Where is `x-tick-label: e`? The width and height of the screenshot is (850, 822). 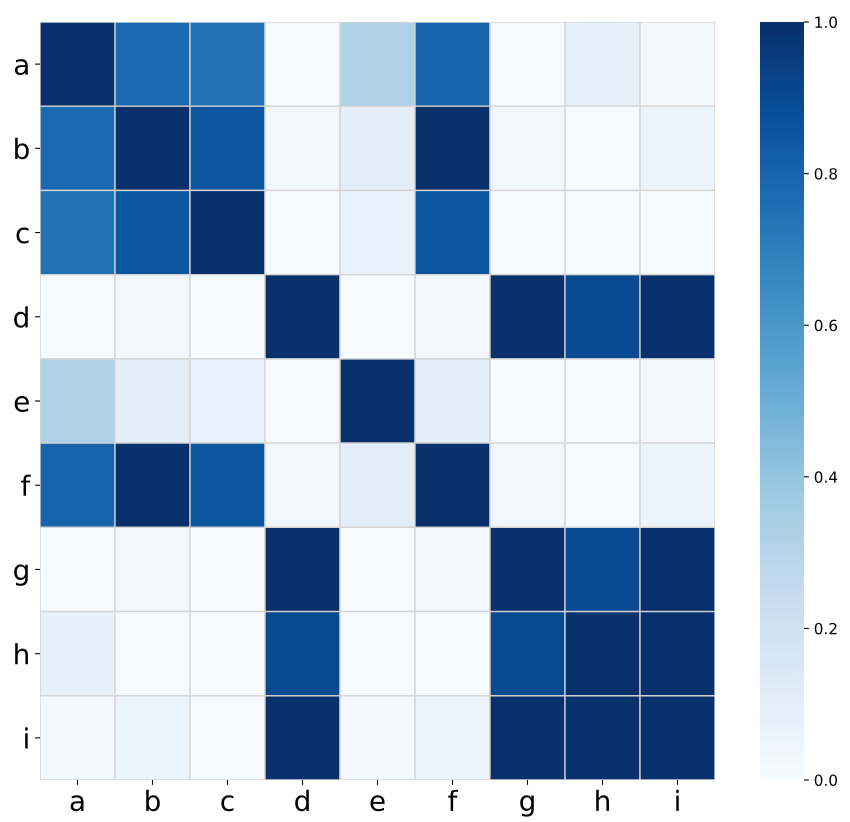 x-tick-label: e is located at coordinates (377, 803).